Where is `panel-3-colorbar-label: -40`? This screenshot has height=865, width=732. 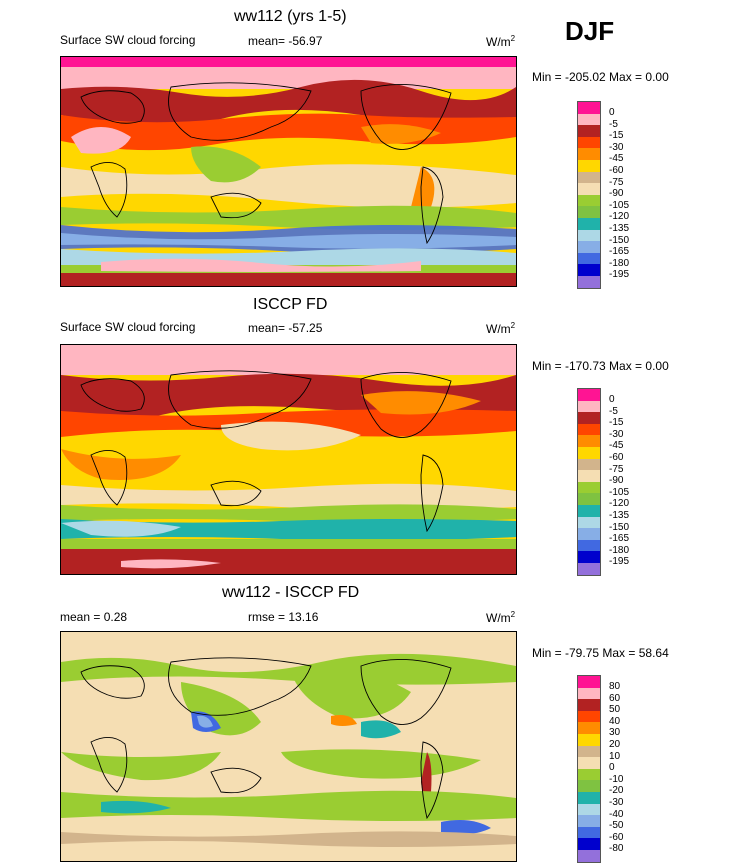 panel-3-colorbar-label: -40 is located at coordinates (616, 814).